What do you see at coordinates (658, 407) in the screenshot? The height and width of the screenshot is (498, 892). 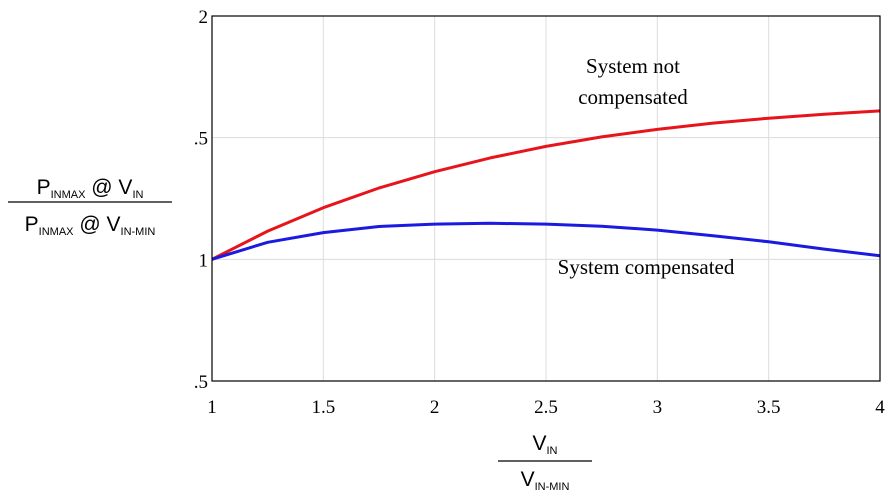 I see `x-tick-label: 3` at bounding box center [658, 407].